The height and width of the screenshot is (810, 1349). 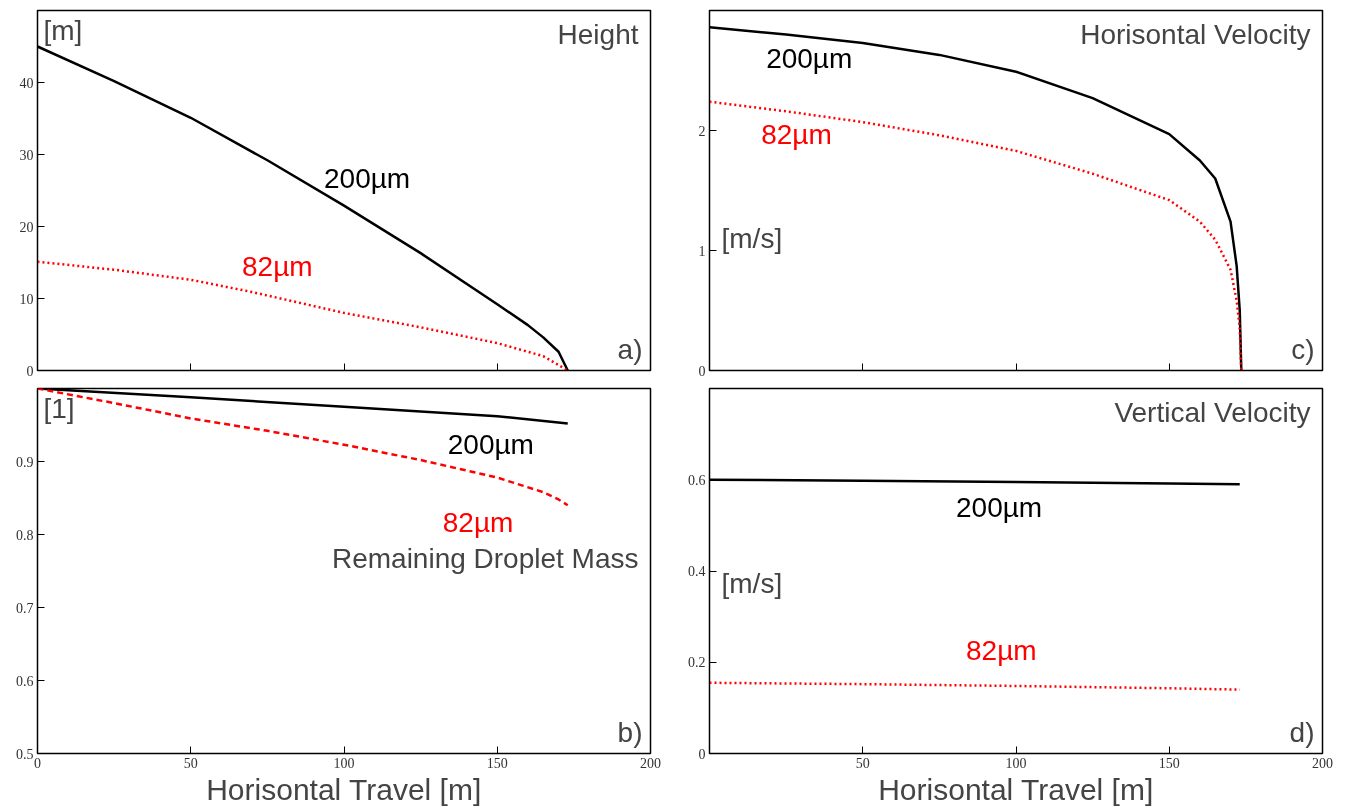 What do you see at coordinates (697, 571) in the screenshot?
I see `y-tick-label: 0.4` at bounding box center [697, 571].